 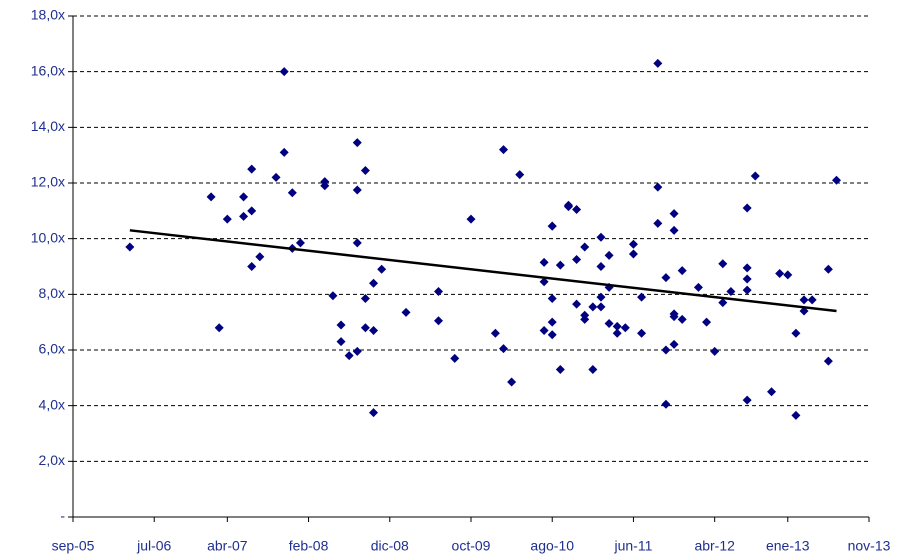 I want to click on x-tick-label: jun-11, so click(x=633, y=546).